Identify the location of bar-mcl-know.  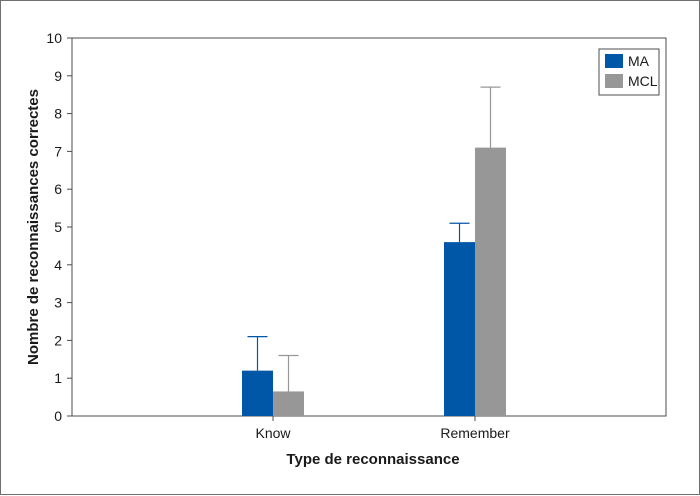
(288, 403).